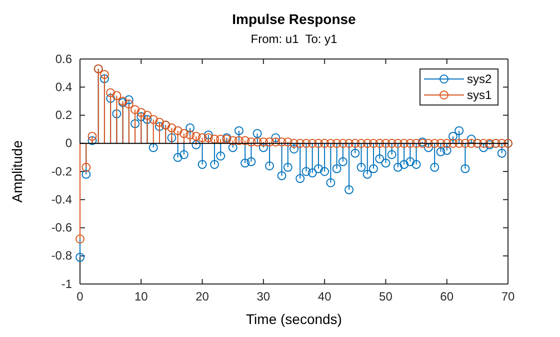  What do you see at coordinates (66, 283) in the screenshot?
I see `y-tick-label: -1` at bounding box center [66, 283].